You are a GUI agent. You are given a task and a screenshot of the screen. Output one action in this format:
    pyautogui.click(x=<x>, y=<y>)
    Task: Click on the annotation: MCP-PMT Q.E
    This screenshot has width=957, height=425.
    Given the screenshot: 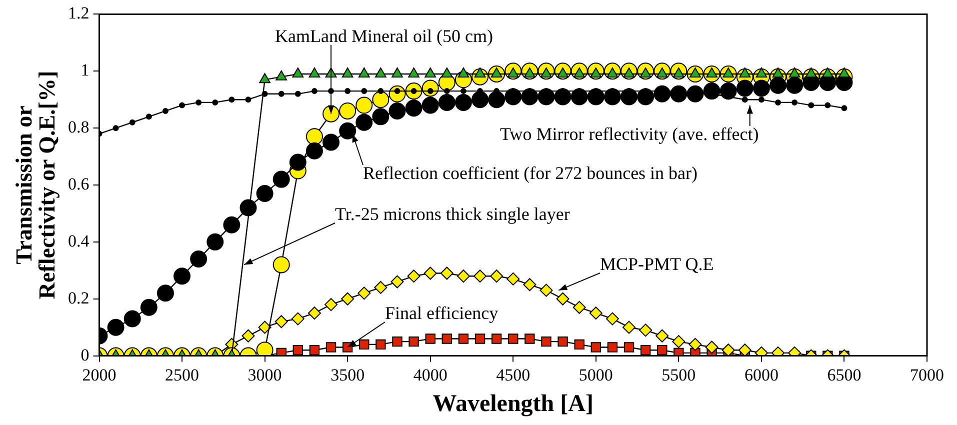 What is the action you would take?
    pyautogui.click(x=657, y=264)
    